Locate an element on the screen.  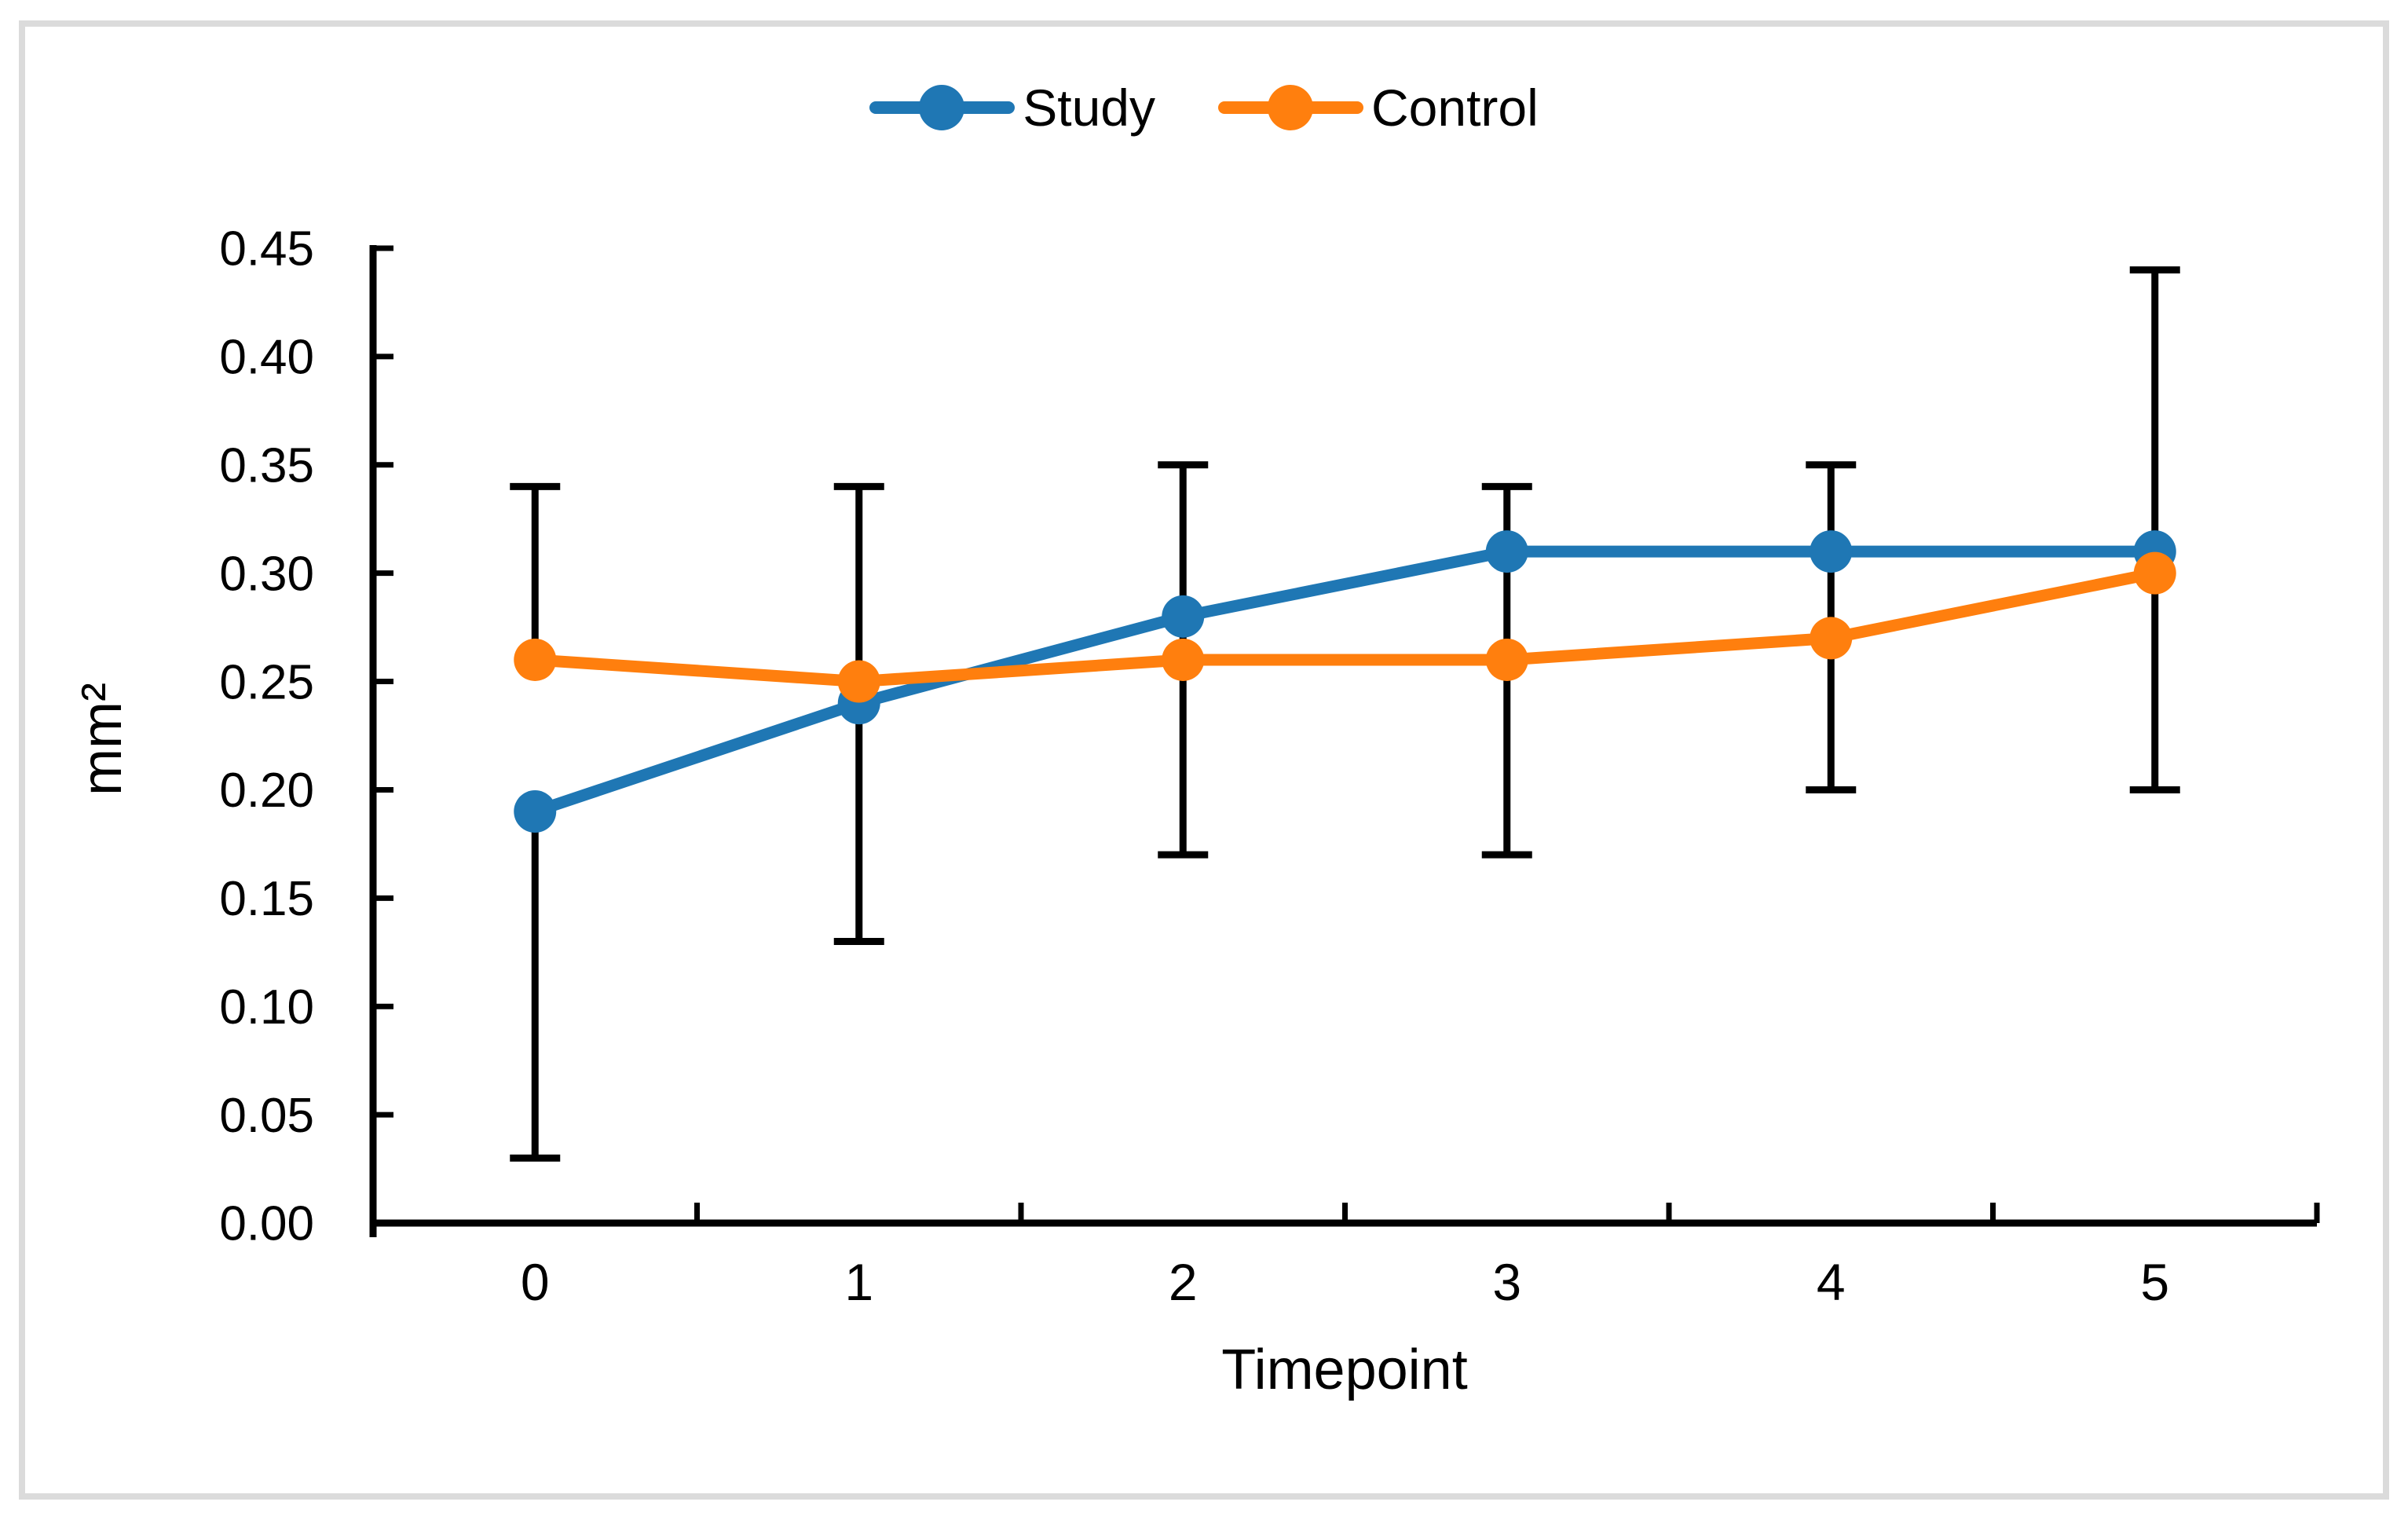
y-tick-label: 0.25 is located at coordinates (266, 682).